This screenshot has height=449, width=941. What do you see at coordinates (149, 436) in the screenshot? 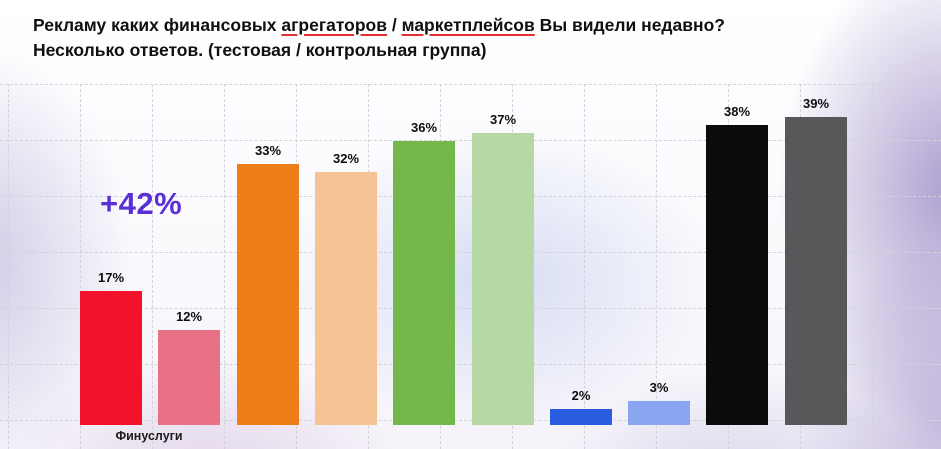
I see `category-label-finuslugi: Финуслуги` at bounding box center [149, 436].